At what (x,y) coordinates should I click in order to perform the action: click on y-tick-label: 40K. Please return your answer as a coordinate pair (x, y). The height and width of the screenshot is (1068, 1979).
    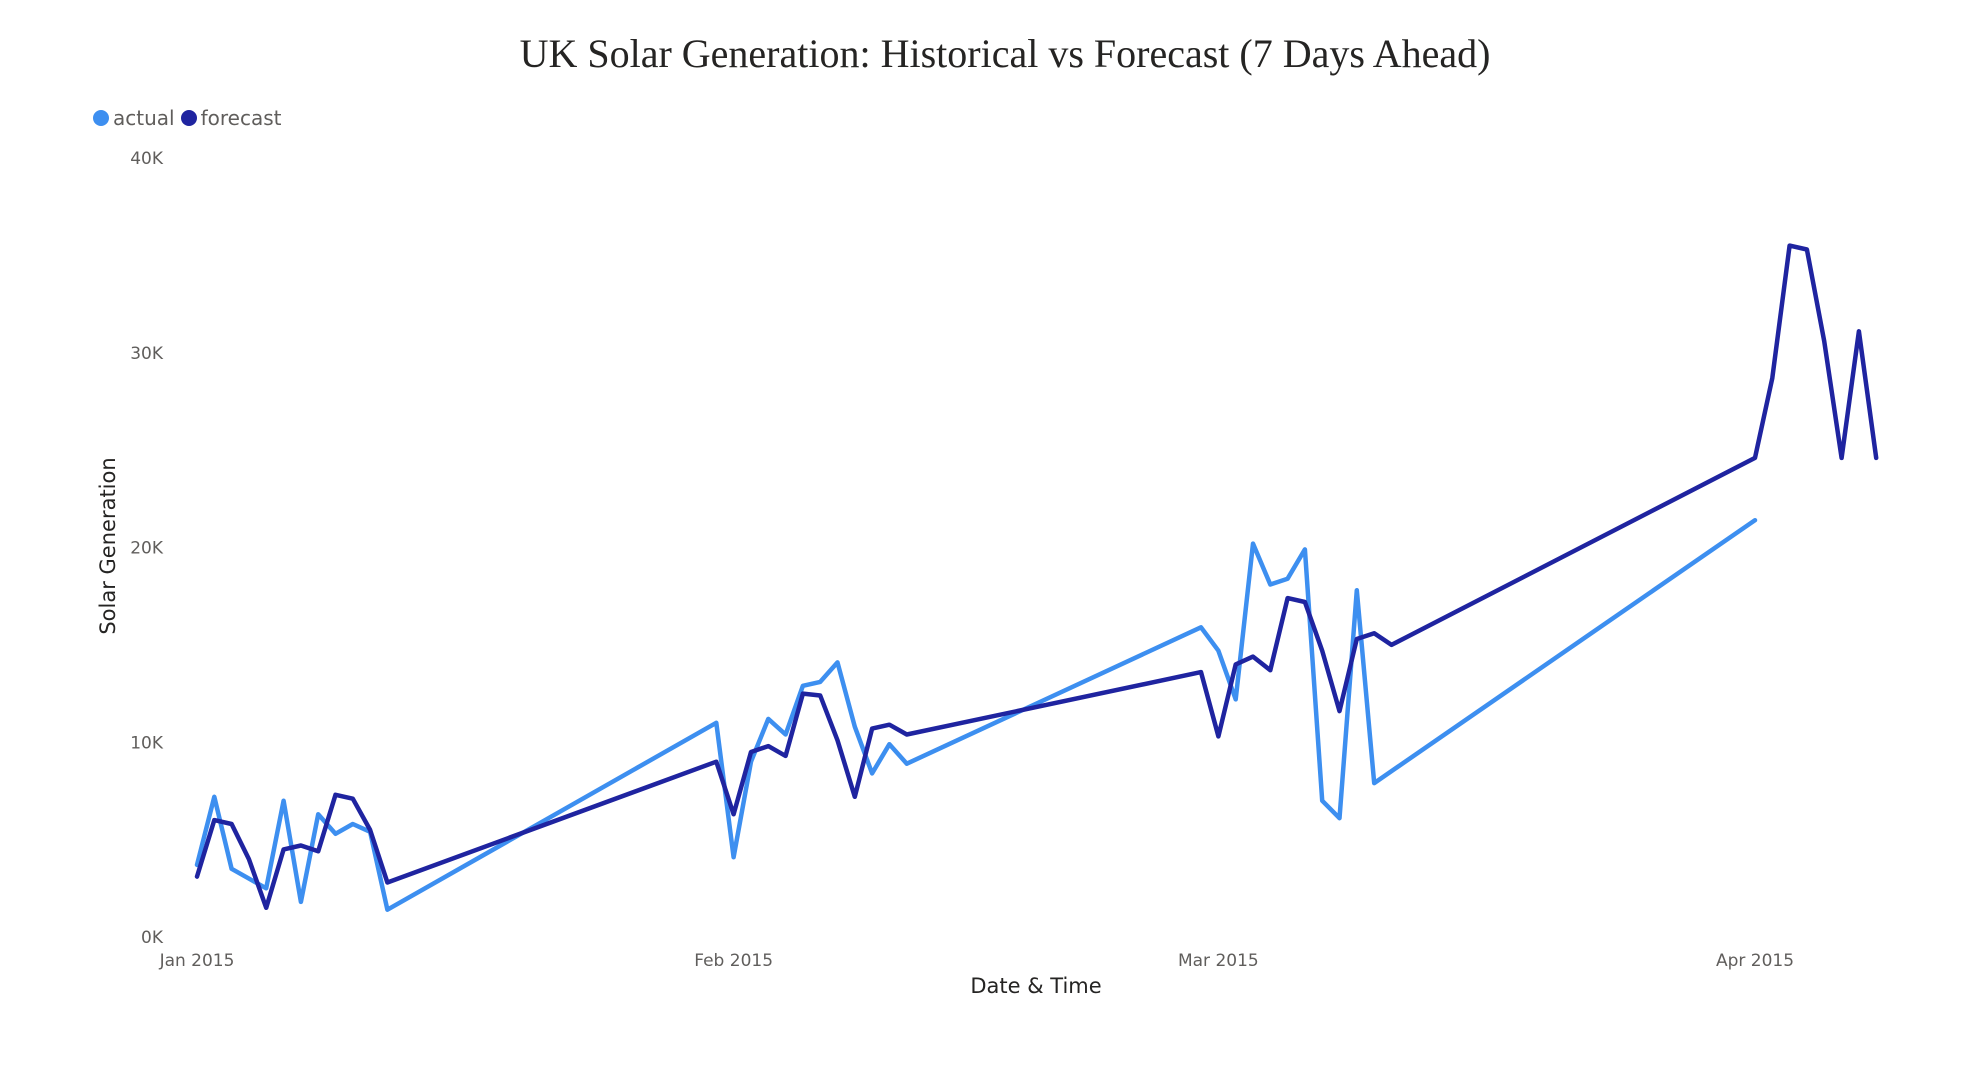
    Looking at the image, I should click on (147, 159).